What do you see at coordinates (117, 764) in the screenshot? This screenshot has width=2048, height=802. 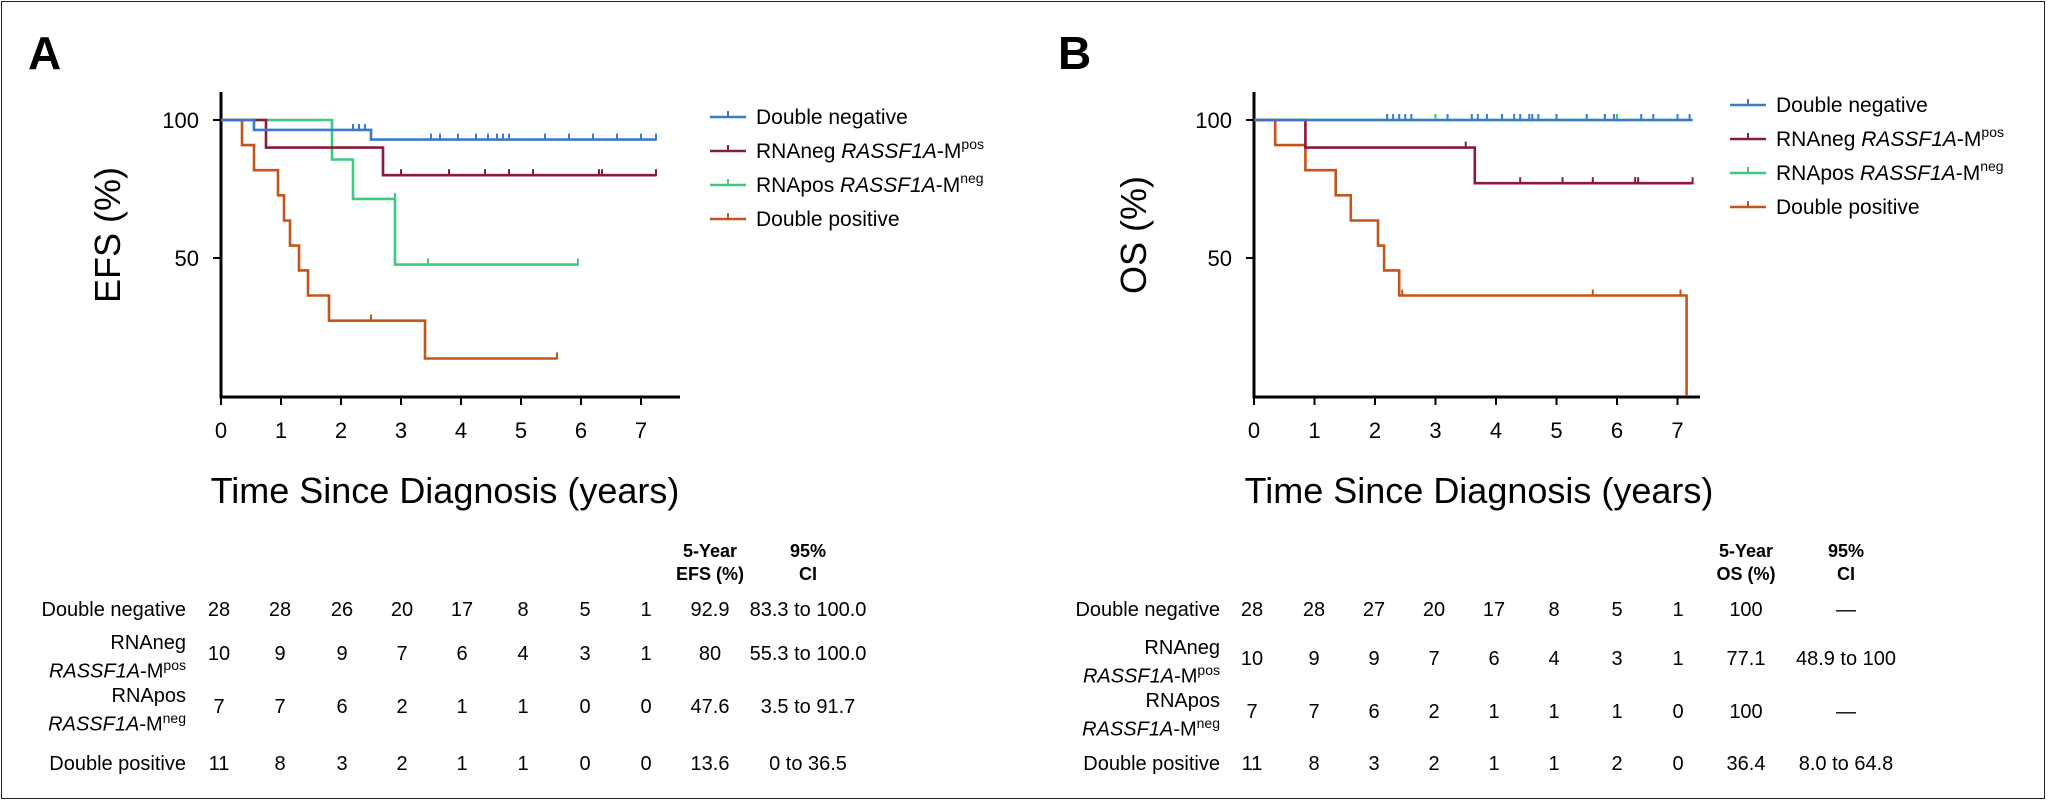 I see `row-label: Double positive` at bounding box center [117, 764].